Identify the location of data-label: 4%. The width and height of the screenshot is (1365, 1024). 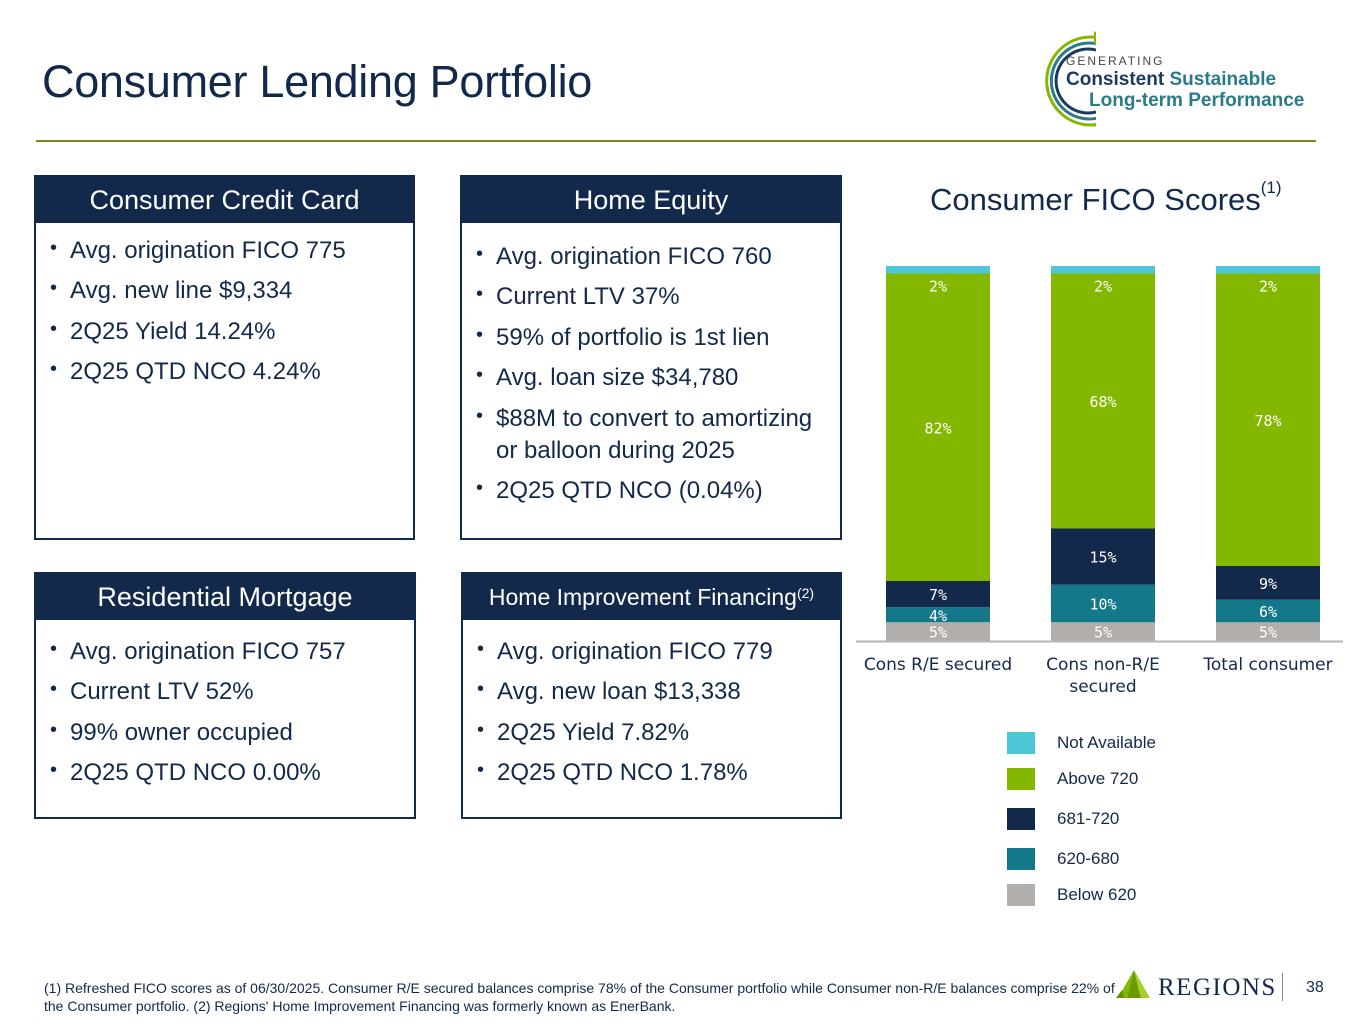
(938, 616).